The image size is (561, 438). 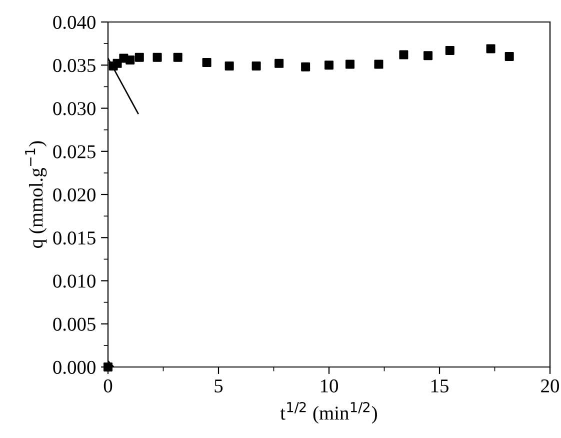 What do you see at coordinates (550, 385) in the screenshot?
I see `x-tick-label: 20` at bounding box center [550, 385].